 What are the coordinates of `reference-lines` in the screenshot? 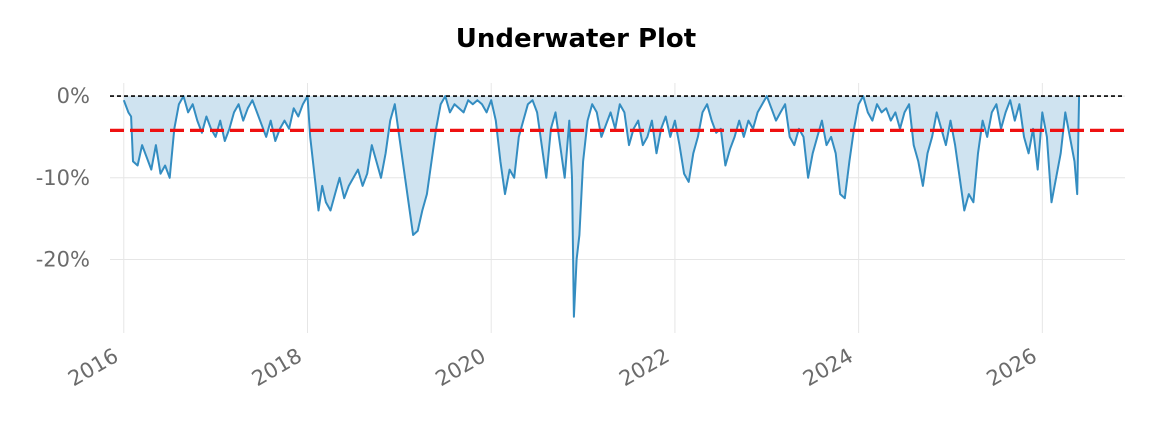 It's located at (617, 113).